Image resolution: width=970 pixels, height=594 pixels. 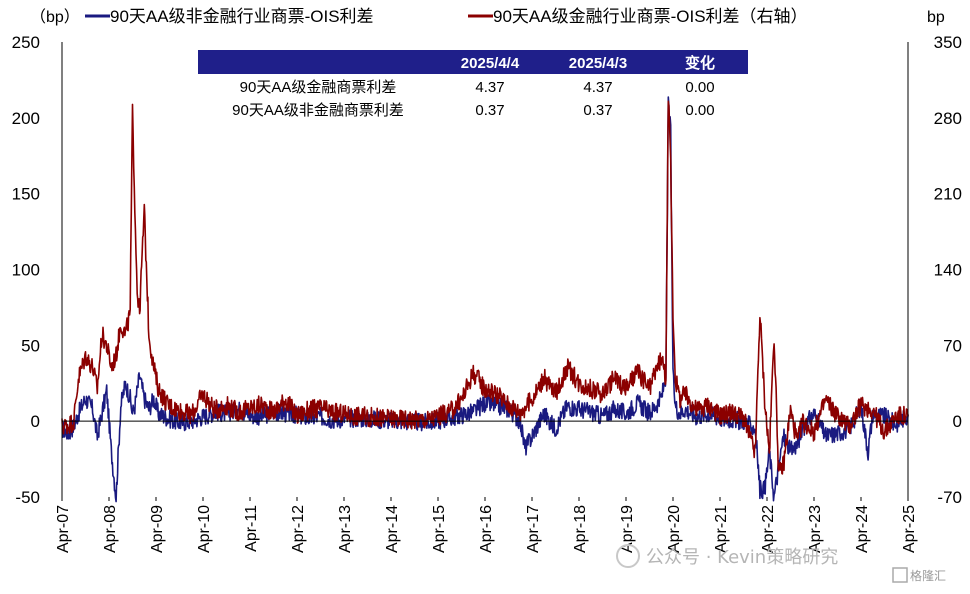 What do you see at coordinates (948, 118) in the screenshot?
I see `right-tick-label: 280` at bounding box center [948, 118].